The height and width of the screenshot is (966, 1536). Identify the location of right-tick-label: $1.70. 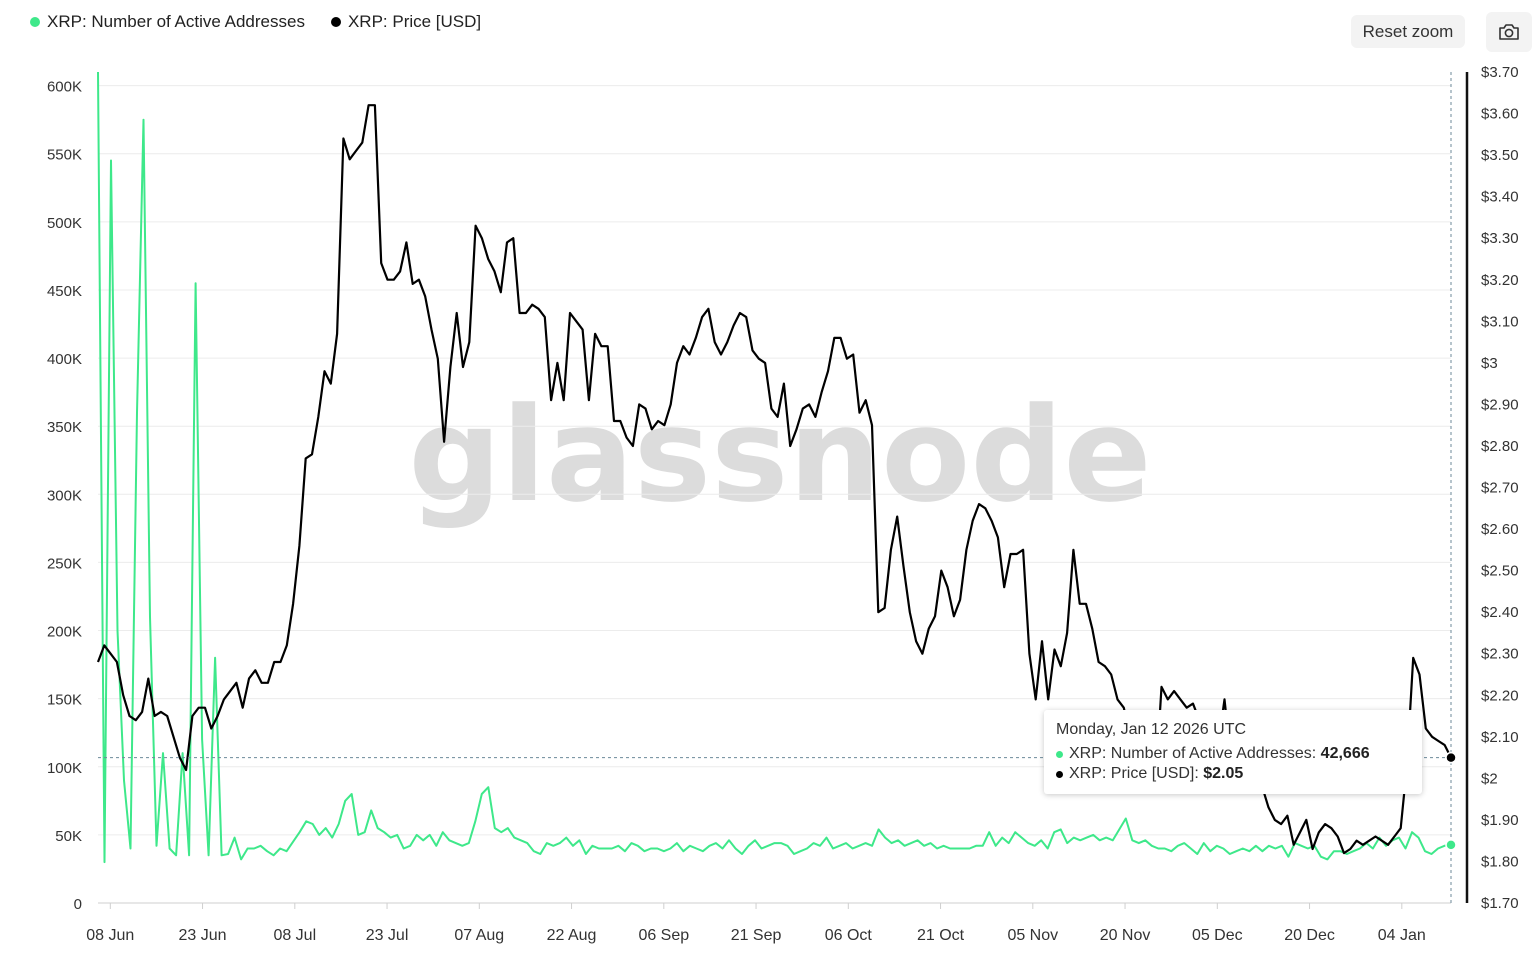
(1500, 903).